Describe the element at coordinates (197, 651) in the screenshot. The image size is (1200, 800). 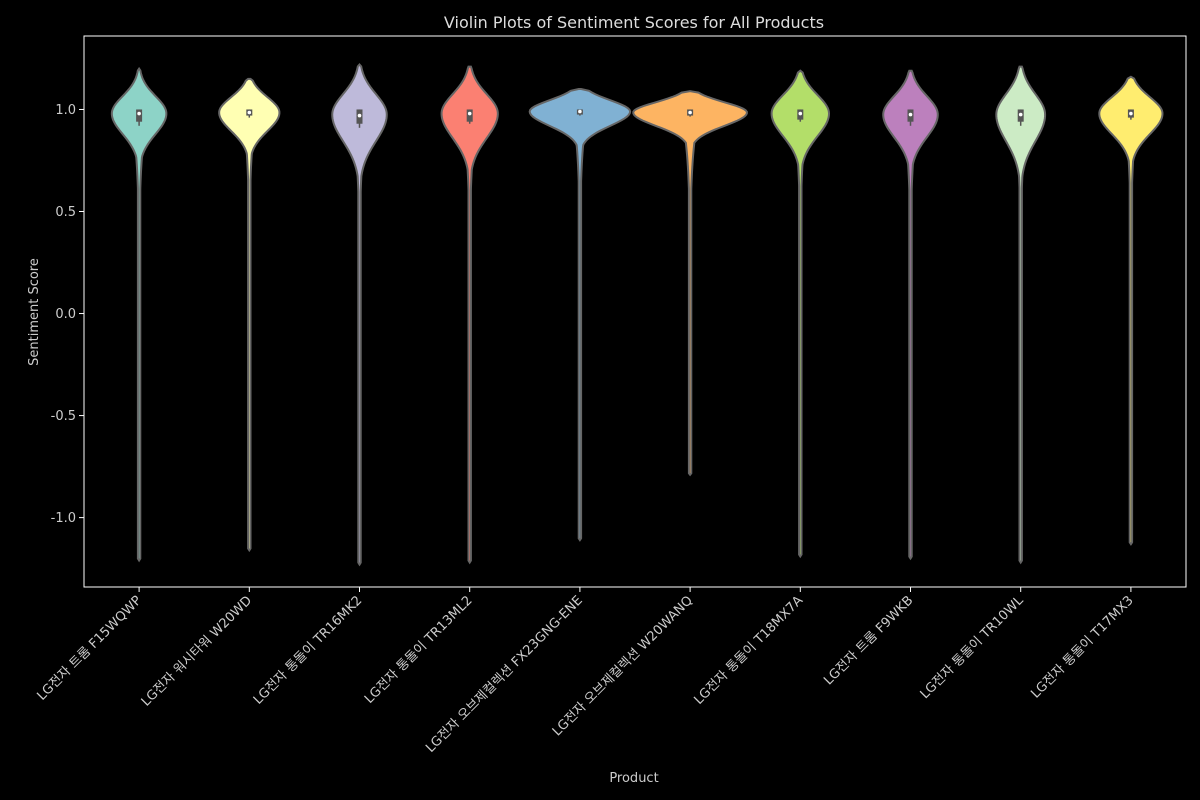
I see `x-tick-label: LG전자 워시타워 W20WD` at that location.